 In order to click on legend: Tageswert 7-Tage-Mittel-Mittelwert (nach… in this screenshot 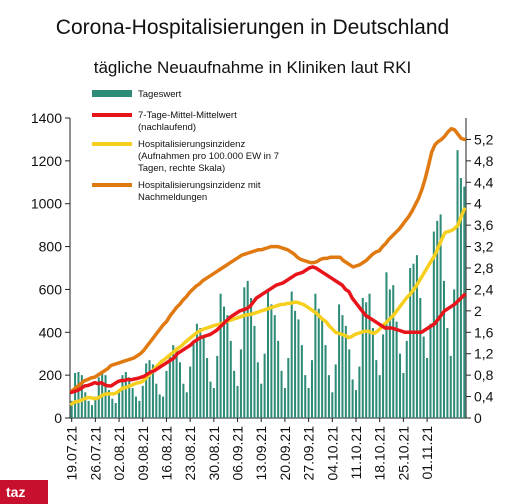, I will do `click(185, 146)`.